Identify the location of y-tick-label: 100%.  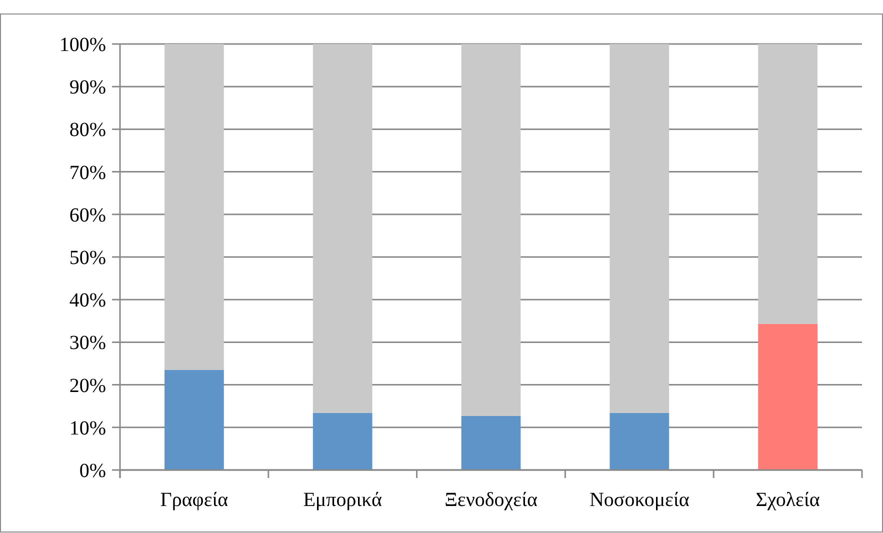
(82, 45).